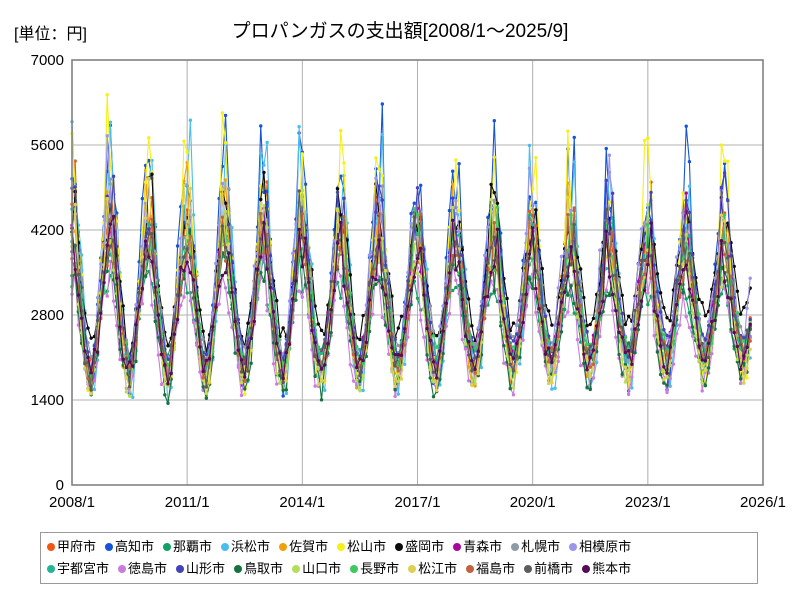 The height and width of the screenshot is (600, 800). I want to click on legend-item-松山市: 松山市, so click(361, 547).